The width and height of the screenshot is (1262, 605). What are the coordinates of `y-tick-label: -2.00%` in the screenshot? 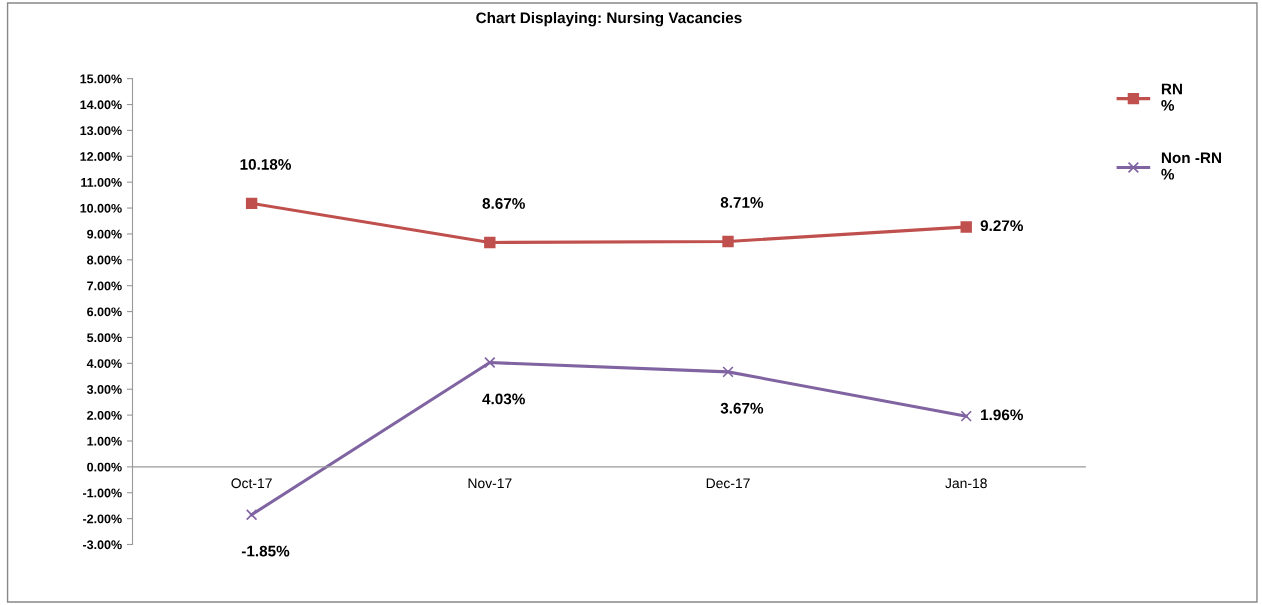 It's located at (102, 519).